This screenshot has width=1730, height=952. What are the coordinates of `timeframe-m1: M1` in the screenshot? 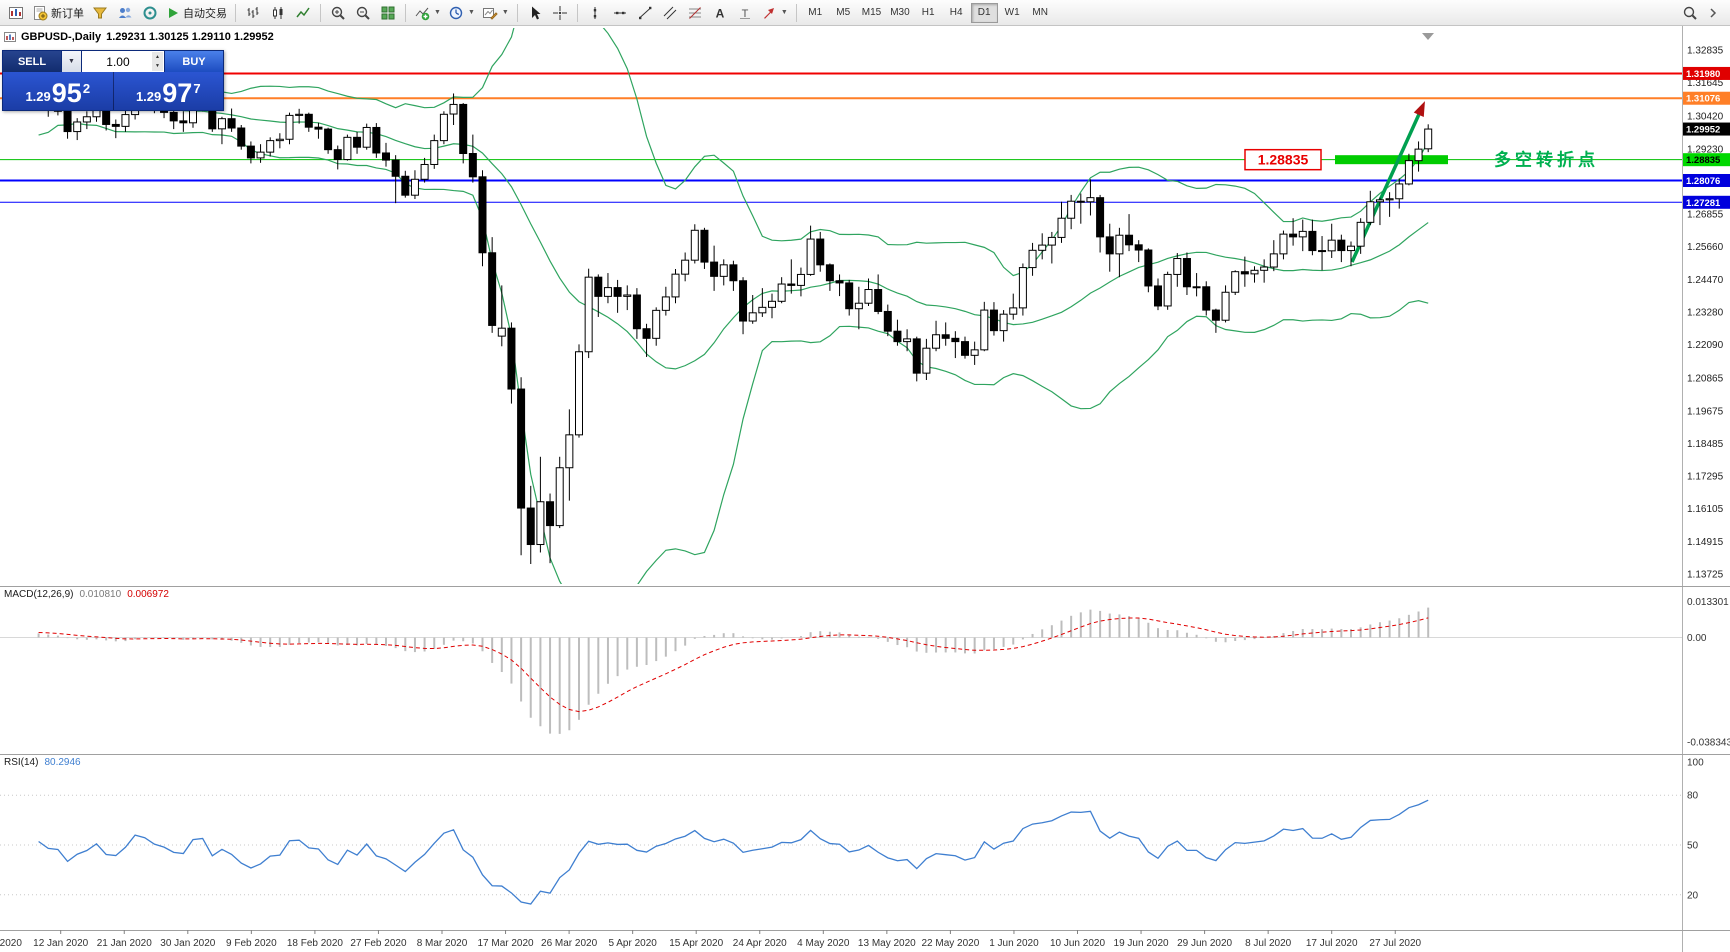 It's located at (815, 13).